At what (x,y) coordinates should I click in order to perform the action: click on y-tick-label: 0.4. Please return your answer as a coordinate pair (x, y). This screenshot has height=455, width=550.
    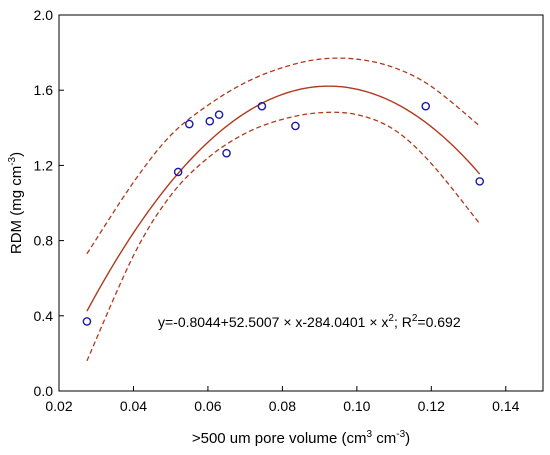
    Looking at the image, I should click on (44, 316).